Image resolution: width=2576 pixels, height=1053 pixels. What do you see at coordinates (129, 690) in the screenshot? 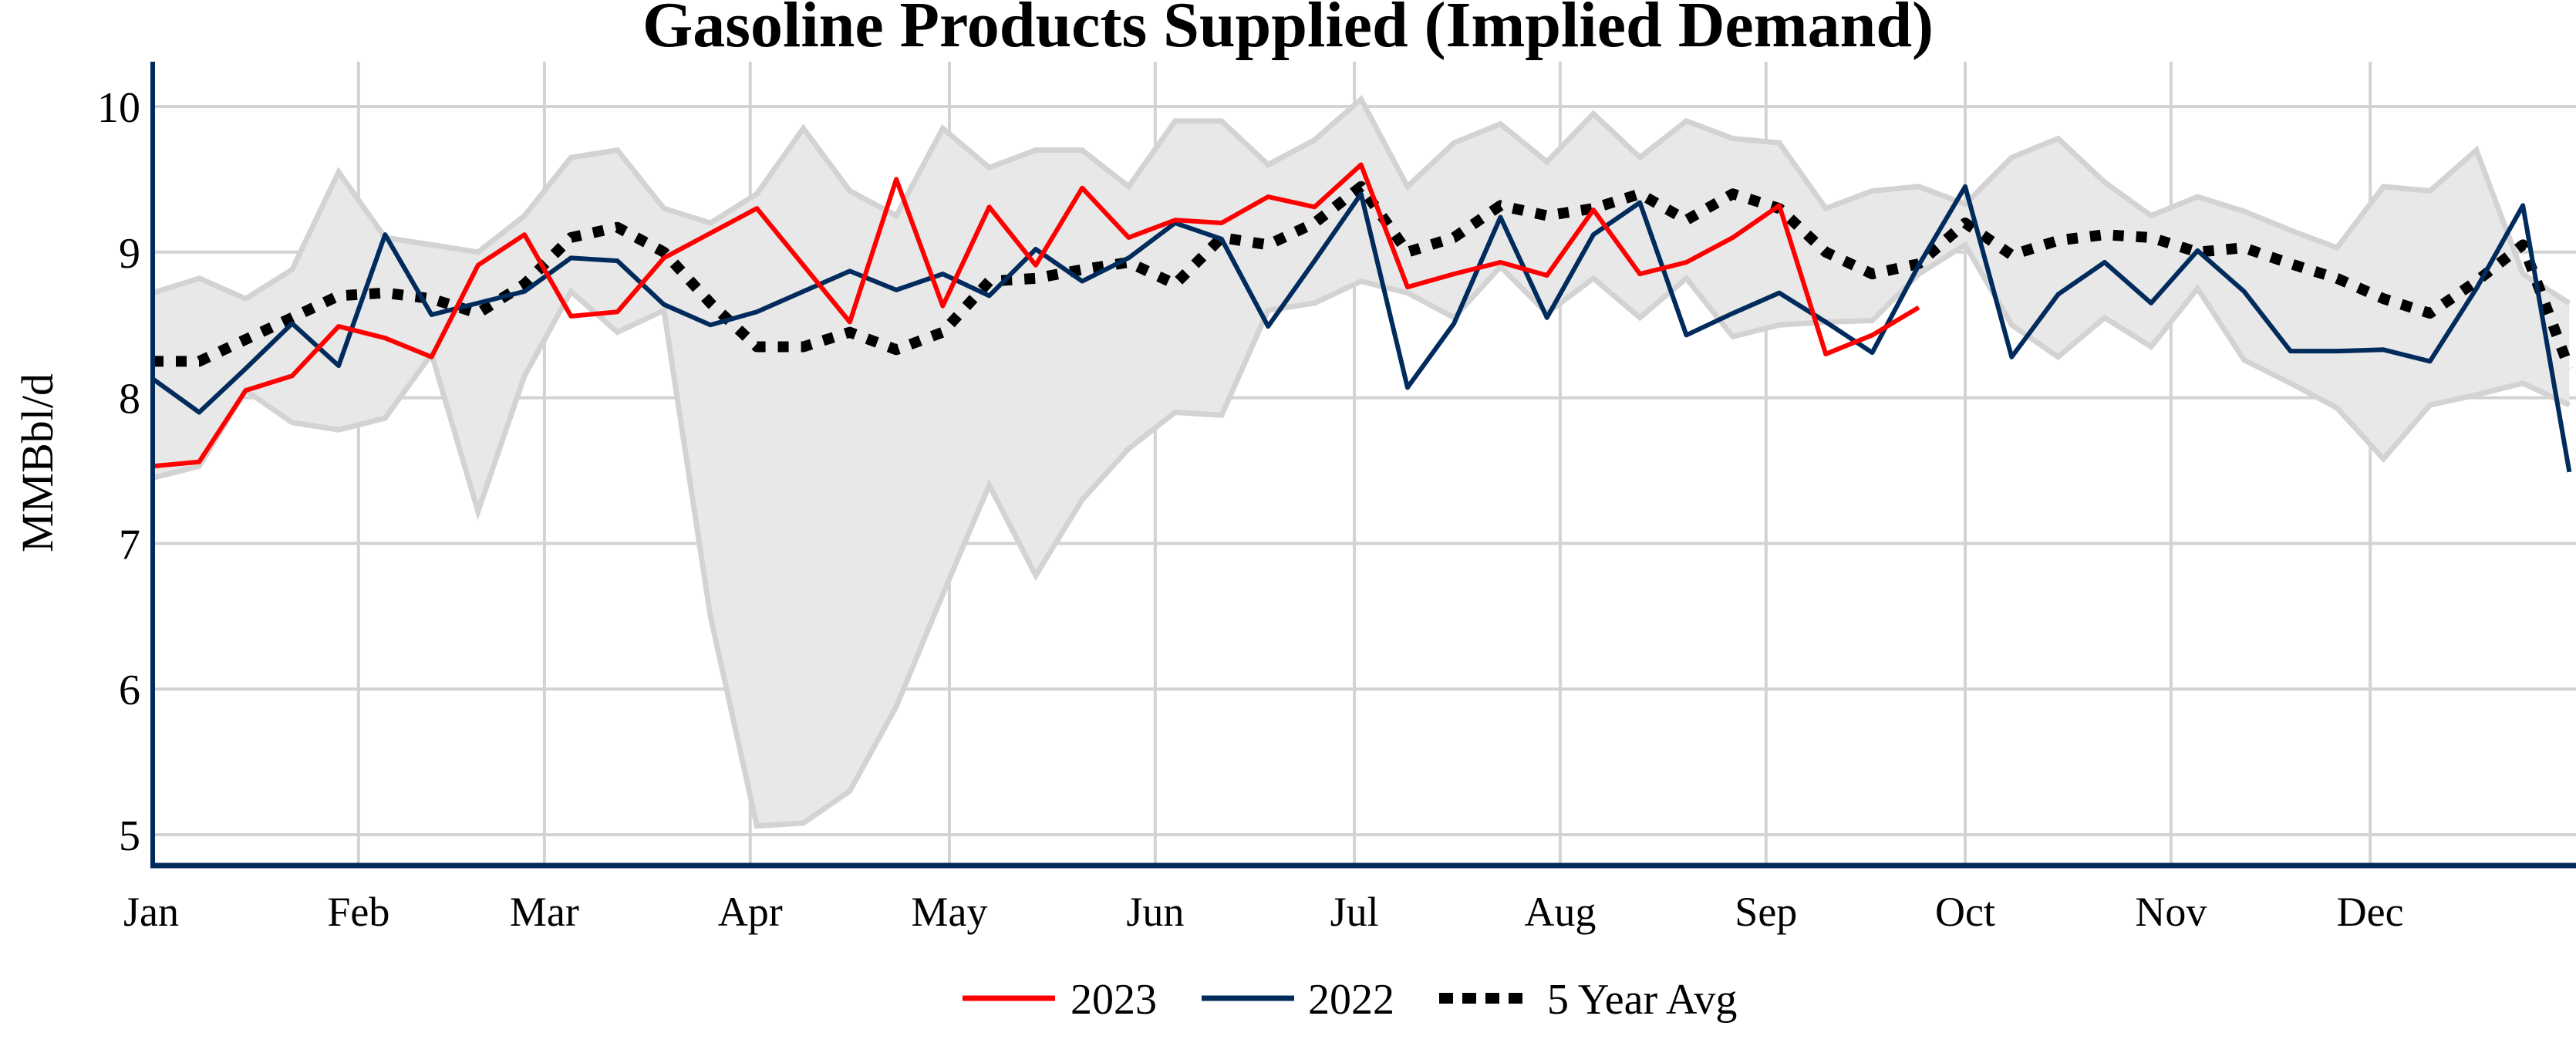
I see `y-tick-label: 6` at bounding box center [129, 690].